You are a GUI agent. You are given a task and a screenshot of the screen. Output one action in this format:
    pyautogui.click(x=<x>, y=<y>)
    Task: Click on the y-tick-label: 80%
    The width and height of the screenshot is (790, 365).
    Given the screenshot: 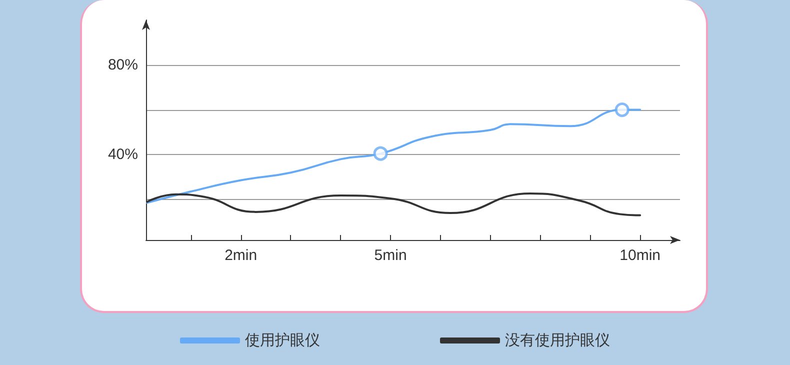 What is the action you would take?
    pyautogui.click(x=123, y=65)
    